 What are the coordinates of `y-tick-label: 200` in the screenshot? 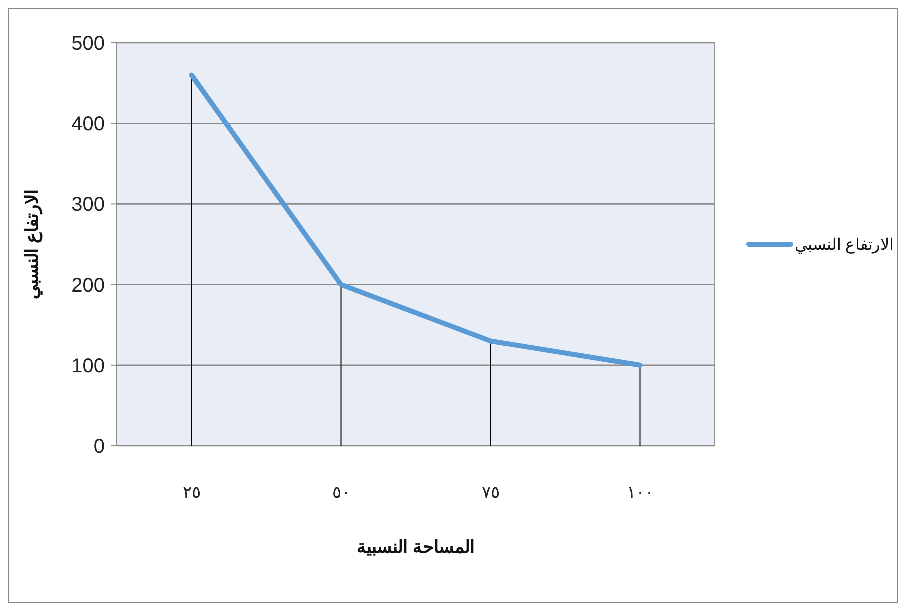 It's located at (88, 285).